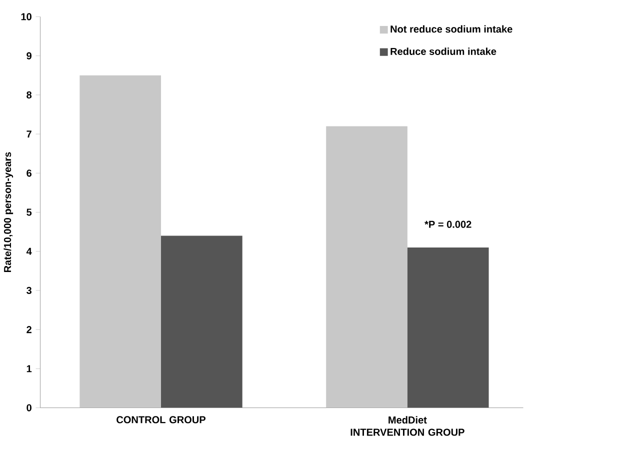 This screenshot has height=450, width=644. What do you see at coordinates (9, 212) in the screenshot?
I see `y-axis-title: Rate/10,000 person-years` at bounding box center [9, 212].